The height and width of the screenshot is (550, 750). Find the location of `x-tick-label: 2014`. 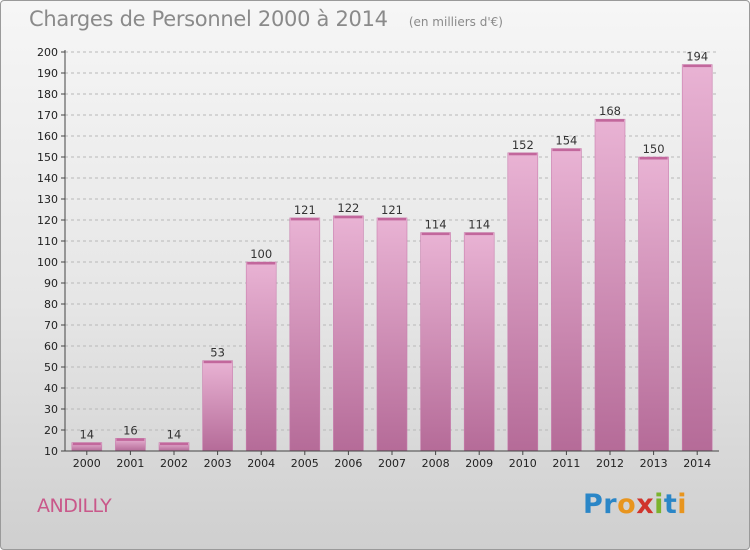

x-tick-label: 2014 is located at coordinates (697, 463).